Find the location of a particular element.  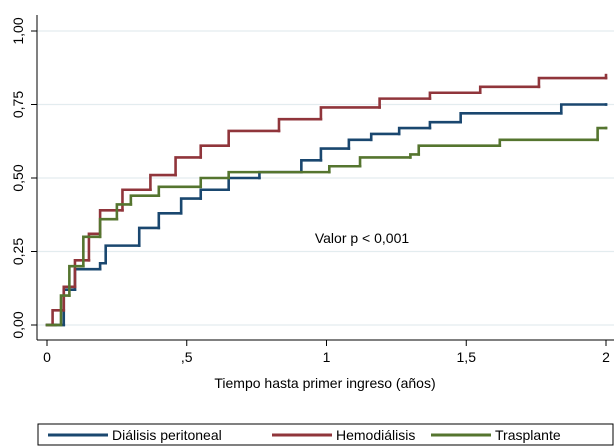

y-tick-label: 0,75 is located at coordinates (18, 104).